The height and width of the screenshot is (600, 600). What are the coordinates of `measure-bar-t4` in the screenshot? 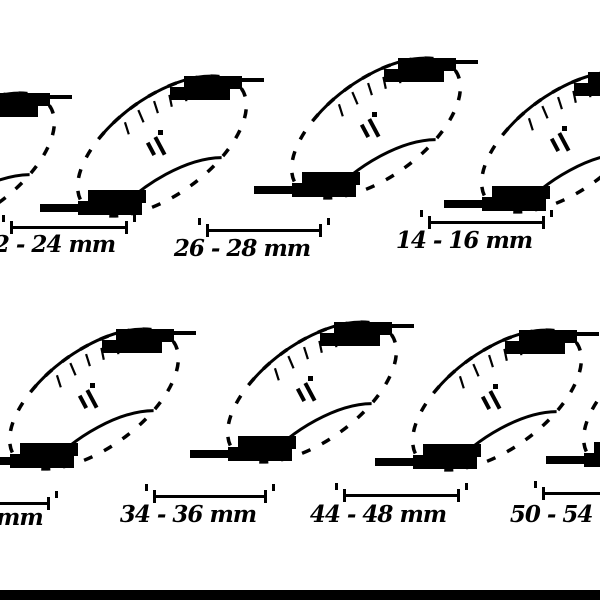 It's located at (486, 219).